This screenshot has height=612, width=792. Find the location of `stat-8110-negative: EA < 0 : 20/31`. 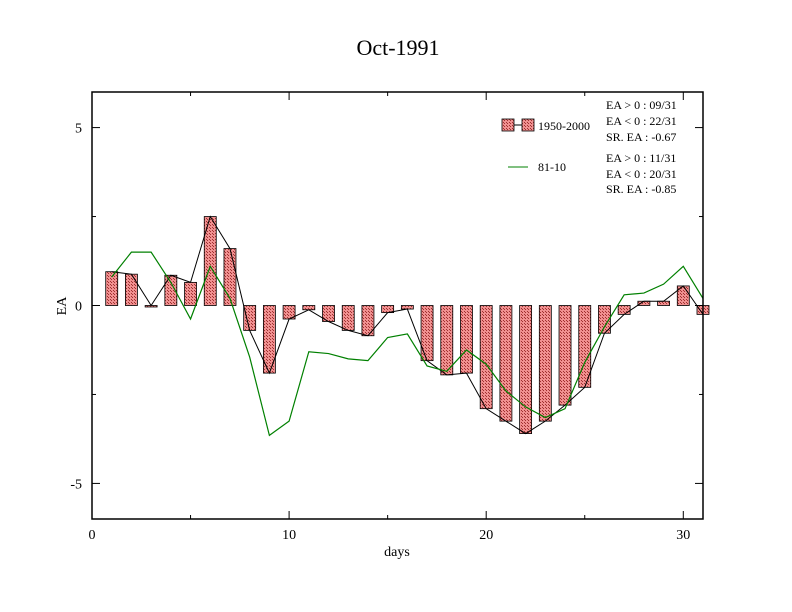

stat-8110-negative: EA < 0 : 20/31 is located at coordinates (641, 174).